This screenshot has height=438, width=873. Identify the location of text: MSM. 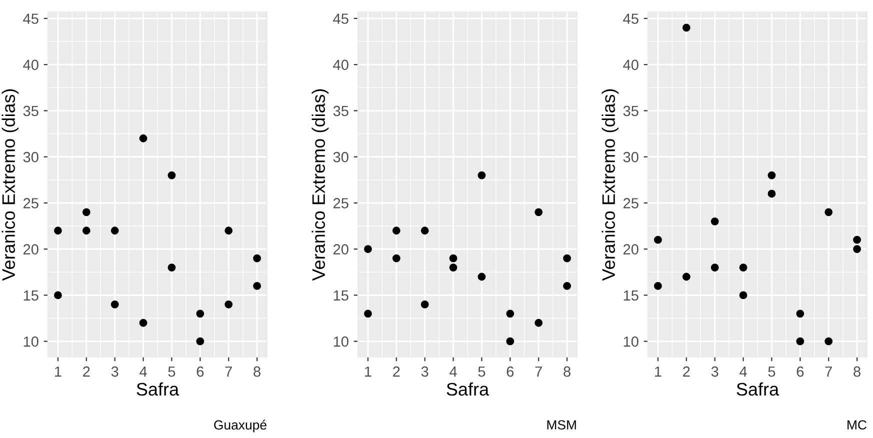
(561, 425).